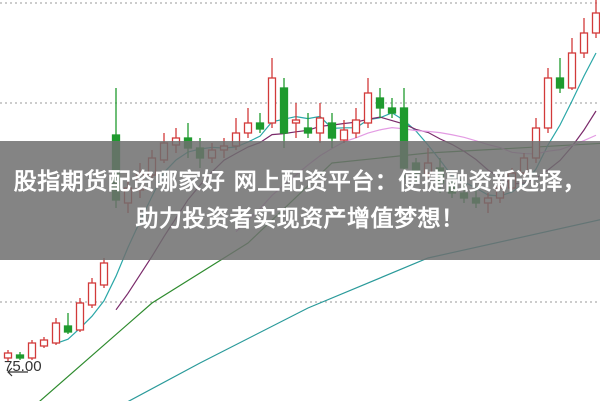  I want to click on price-label: 75.00, so click(23, 366).